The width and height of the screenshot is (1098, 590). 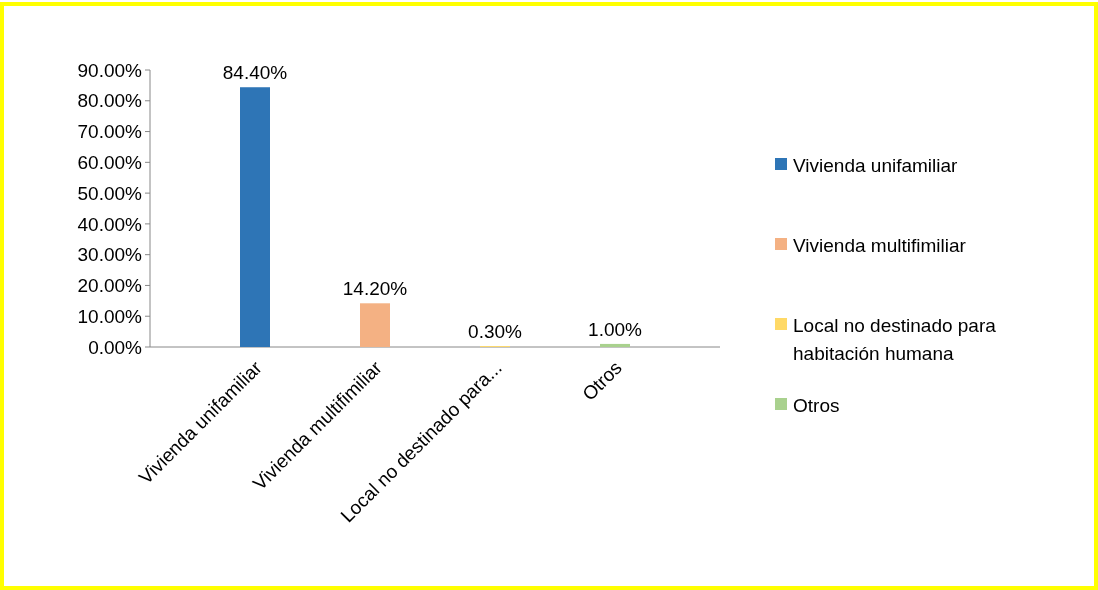 What do you see at coordinates (255, 73) in the screenshot?
I see `data-label: 84.40%` at bounding box center [255, 73].